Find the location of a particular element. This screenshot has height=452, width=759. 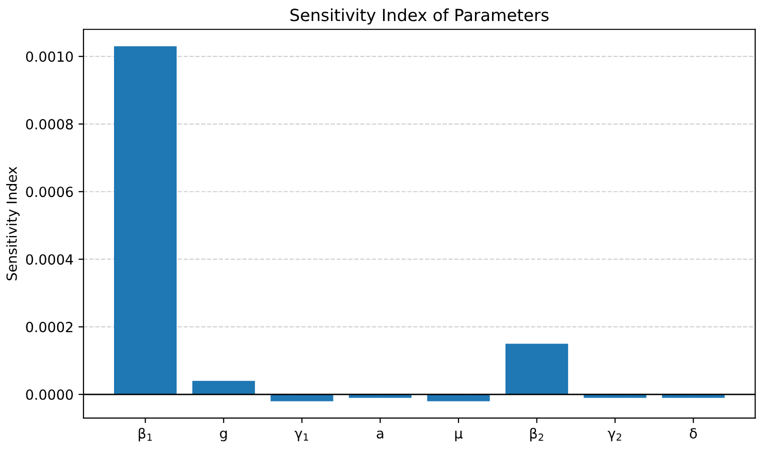

y-tick-label: 0.0004 is located at coordinates (49, 259).